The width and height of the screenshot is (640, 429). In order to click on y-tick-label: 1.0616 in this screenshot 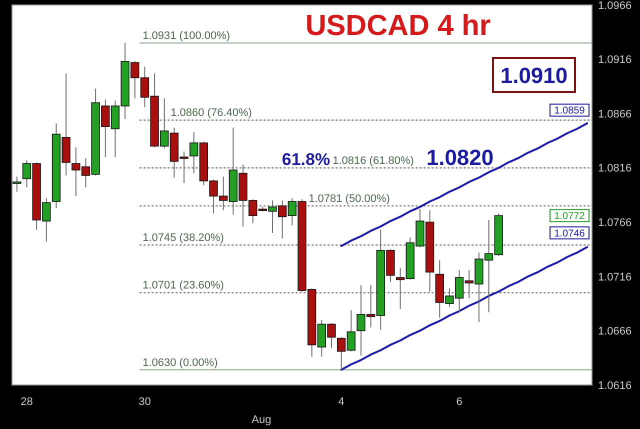, I will do `click(615, 386)`.